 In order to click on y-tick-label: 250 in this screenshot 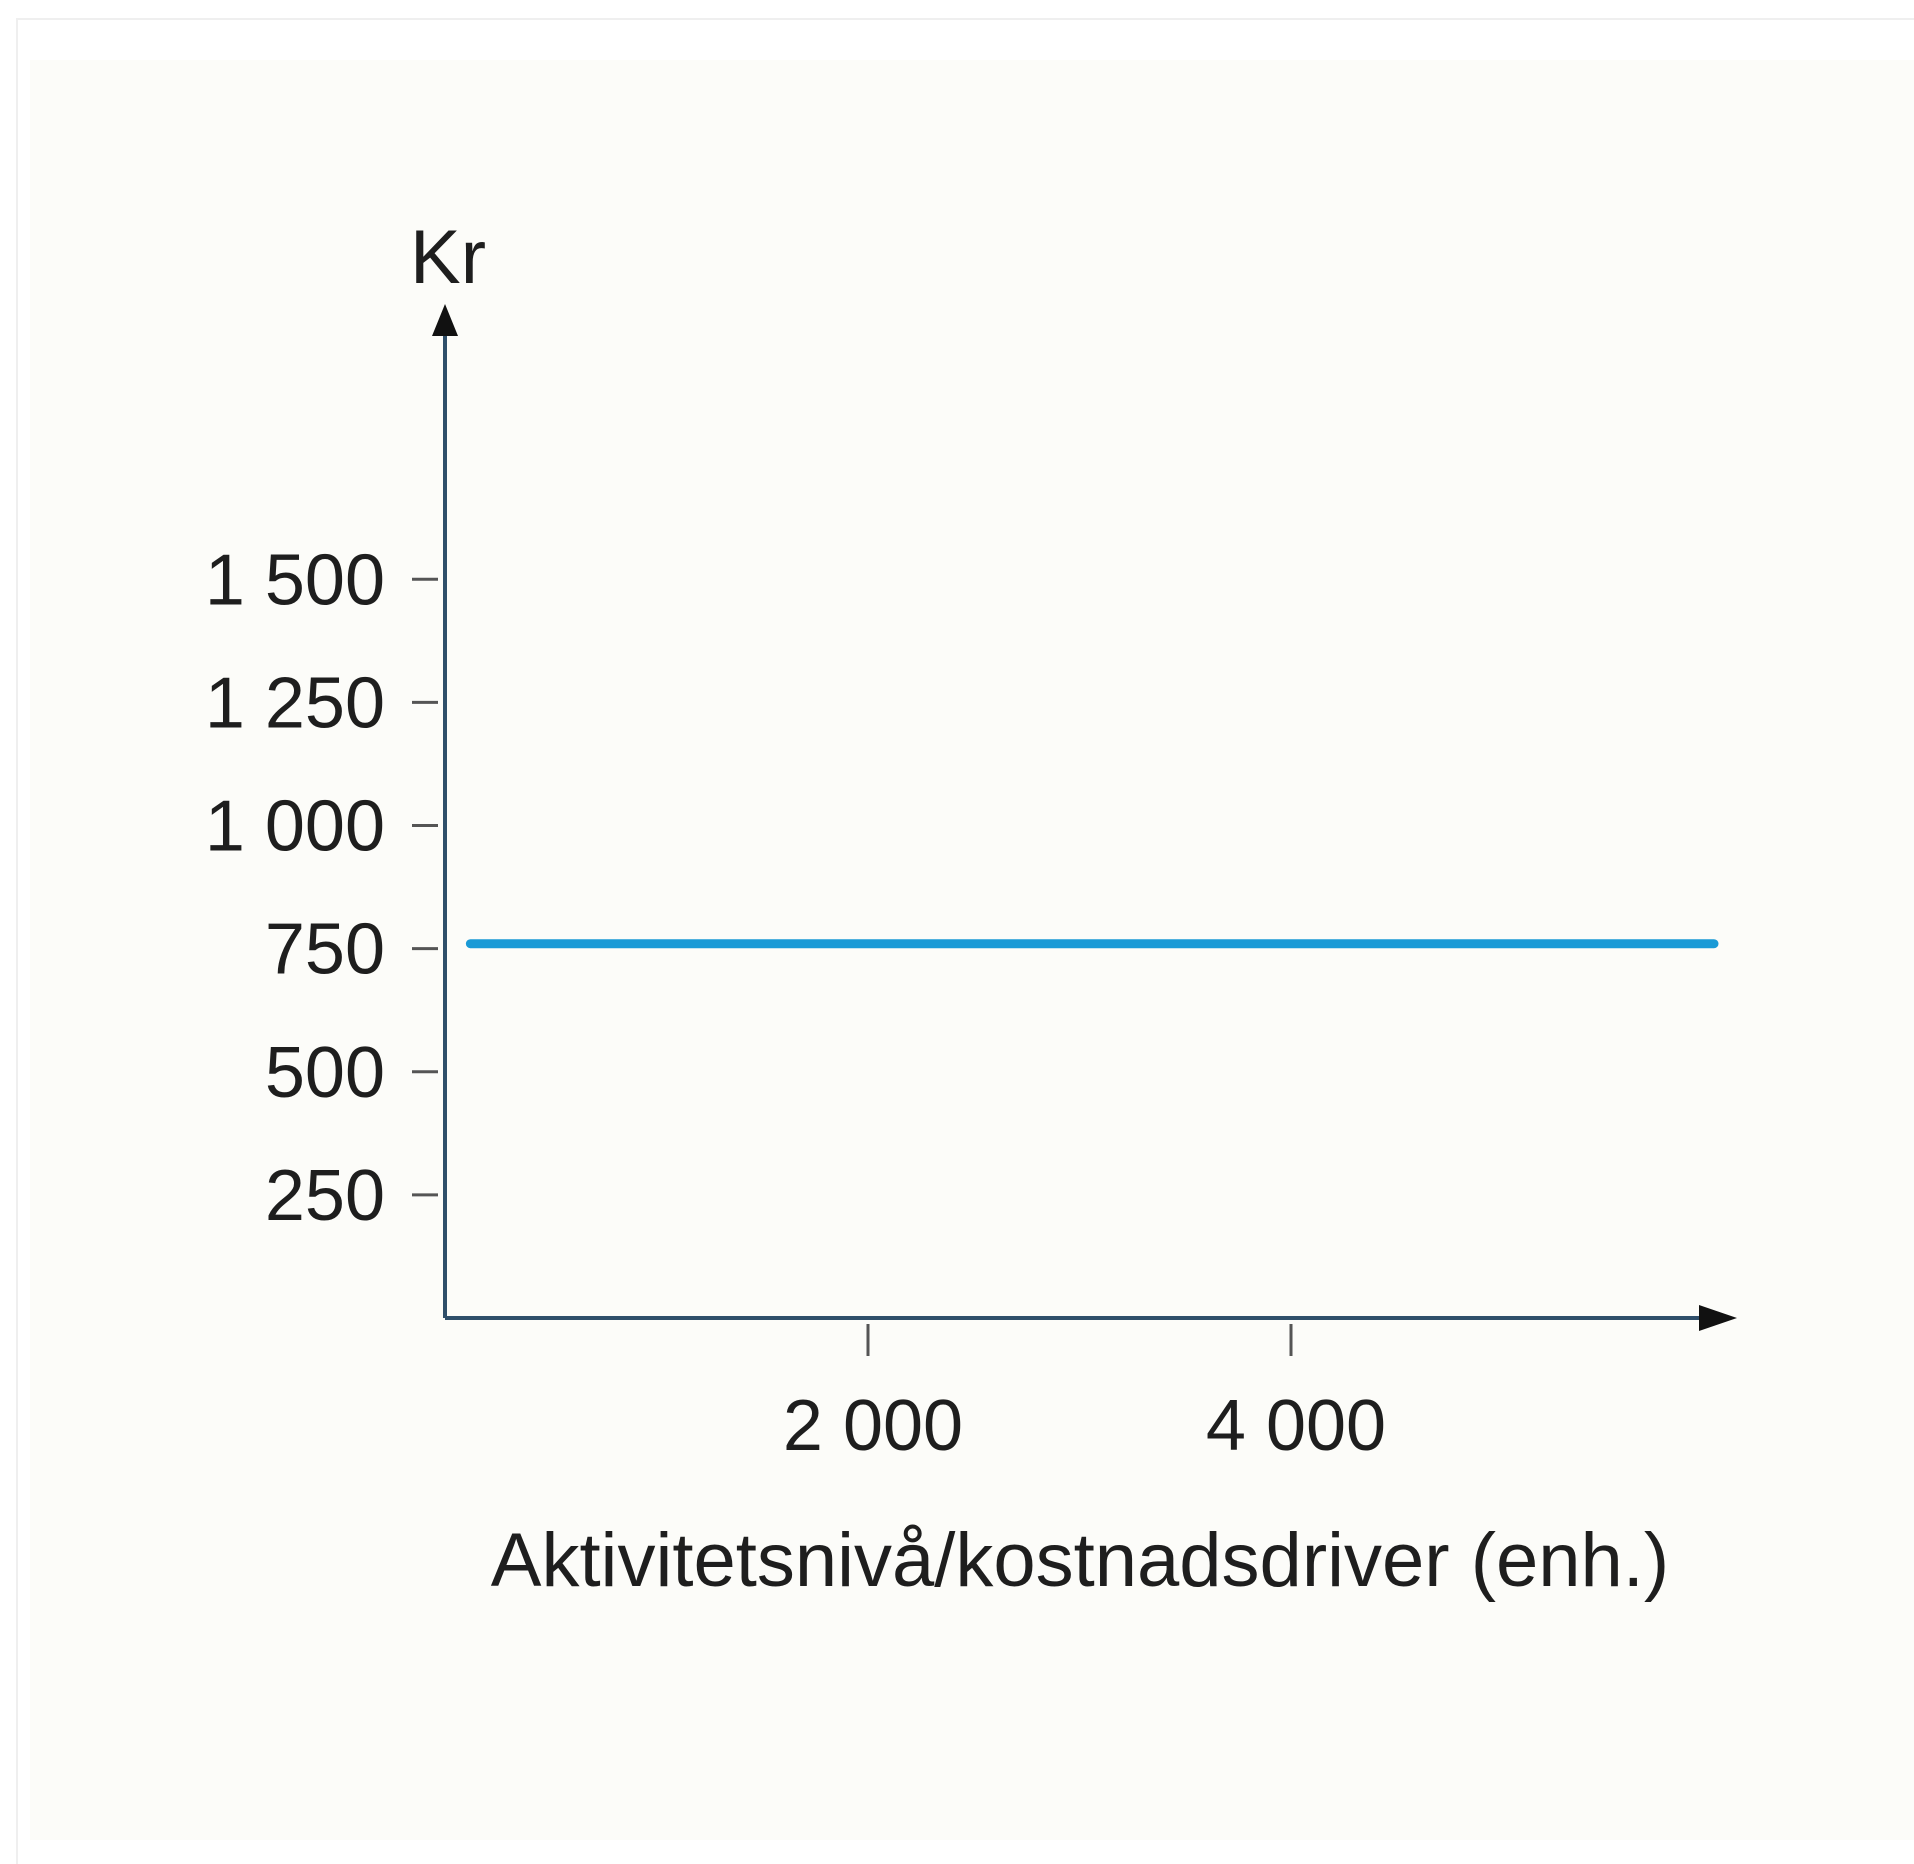, I will do `click(325, 1196)`.